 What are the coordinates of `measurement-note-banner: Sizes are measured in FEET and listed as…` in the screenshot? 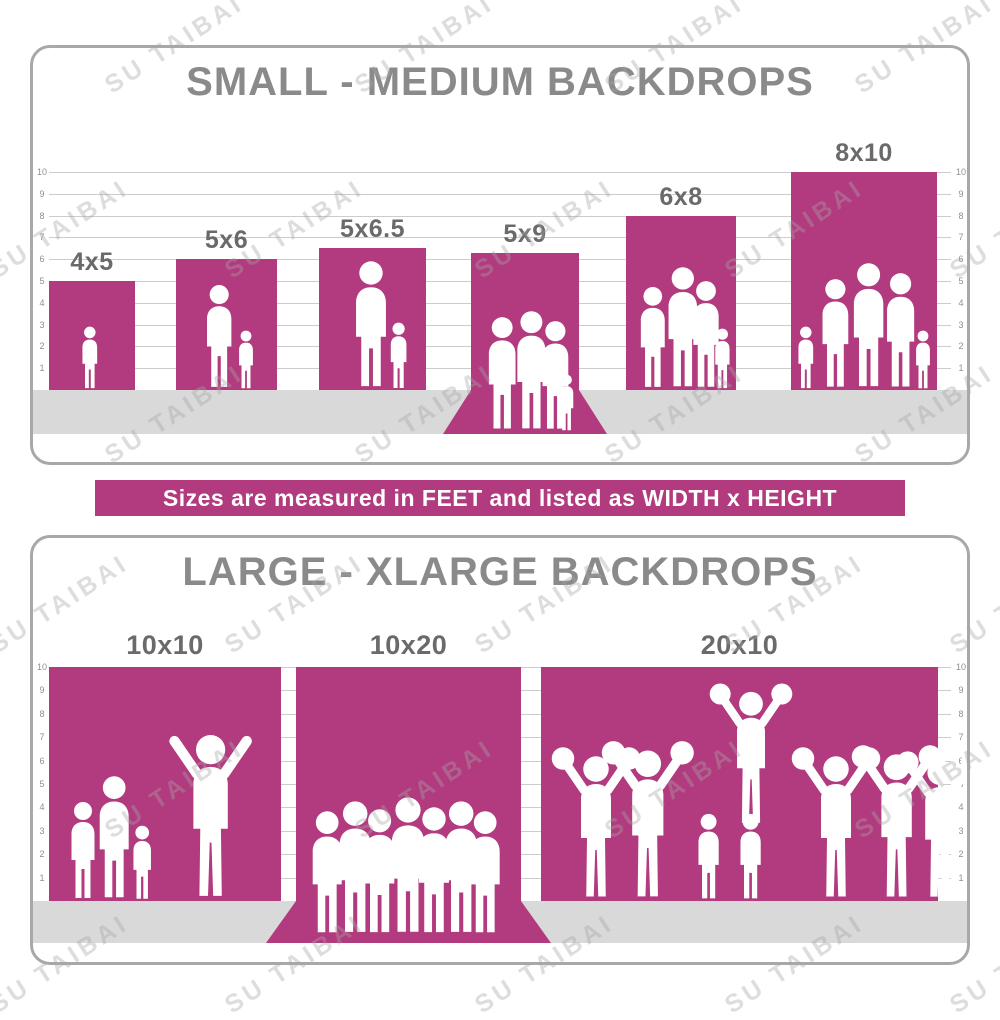 It's located at (500, 498).